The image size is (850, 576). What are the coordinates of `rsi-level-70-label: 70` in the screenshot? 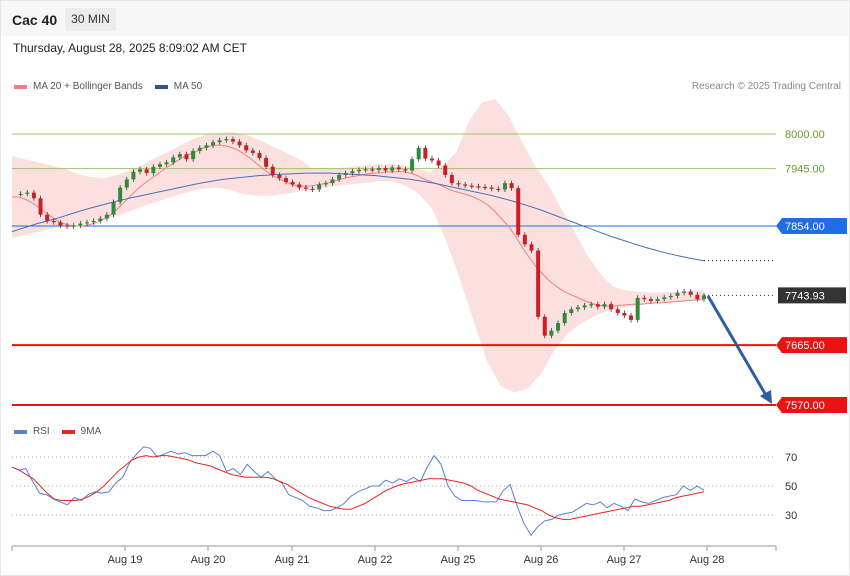 It's located at (791, 458).